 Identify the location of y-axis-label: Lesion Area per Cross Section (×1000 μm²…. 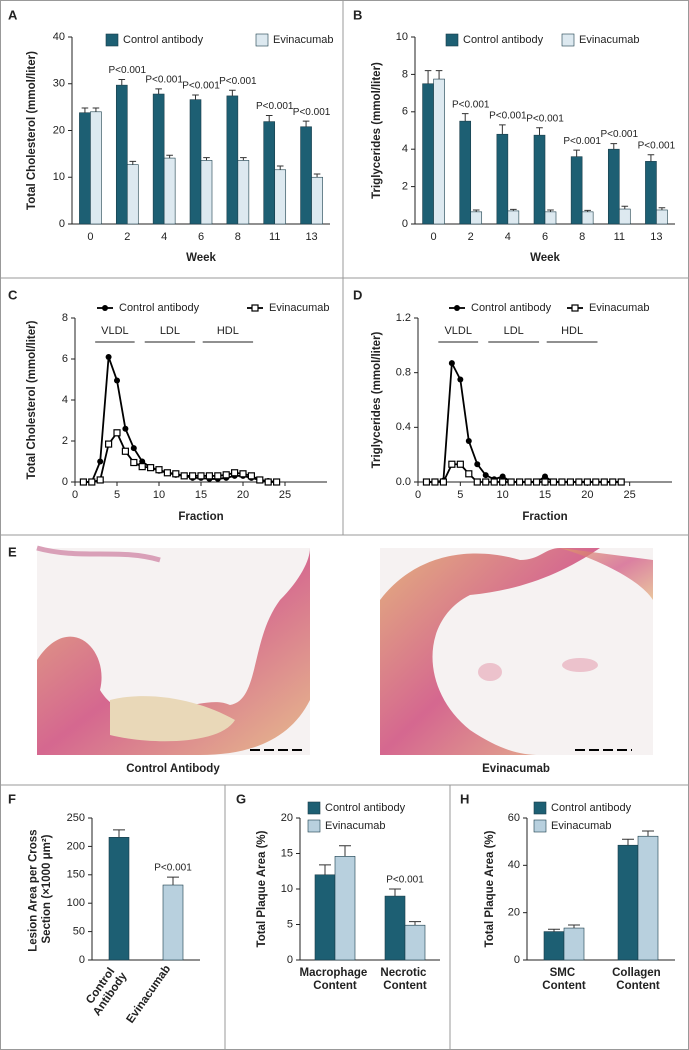
(40, 888).